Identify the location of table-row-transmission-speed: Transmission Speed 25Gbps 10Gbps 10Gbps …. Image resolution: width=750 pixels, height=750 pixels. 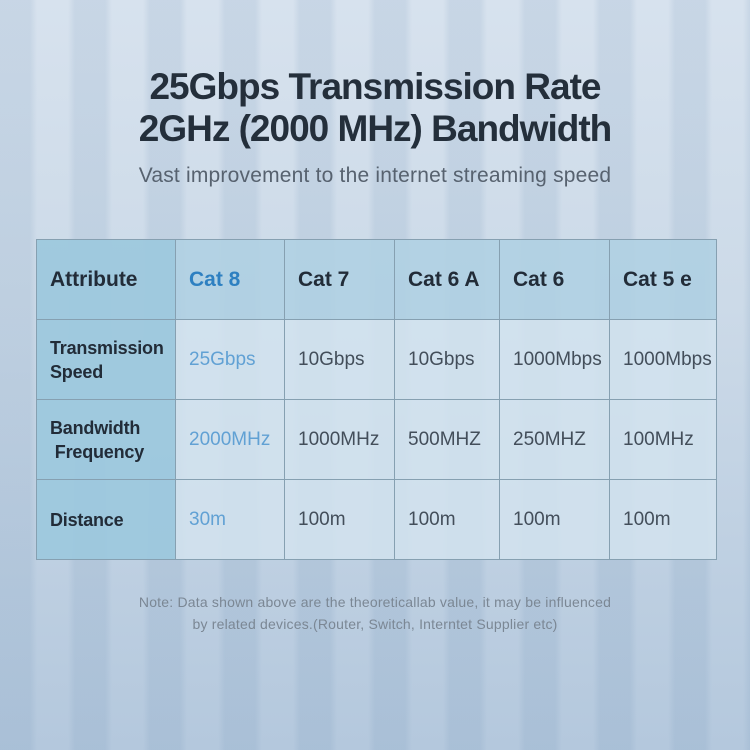
(376, 359).